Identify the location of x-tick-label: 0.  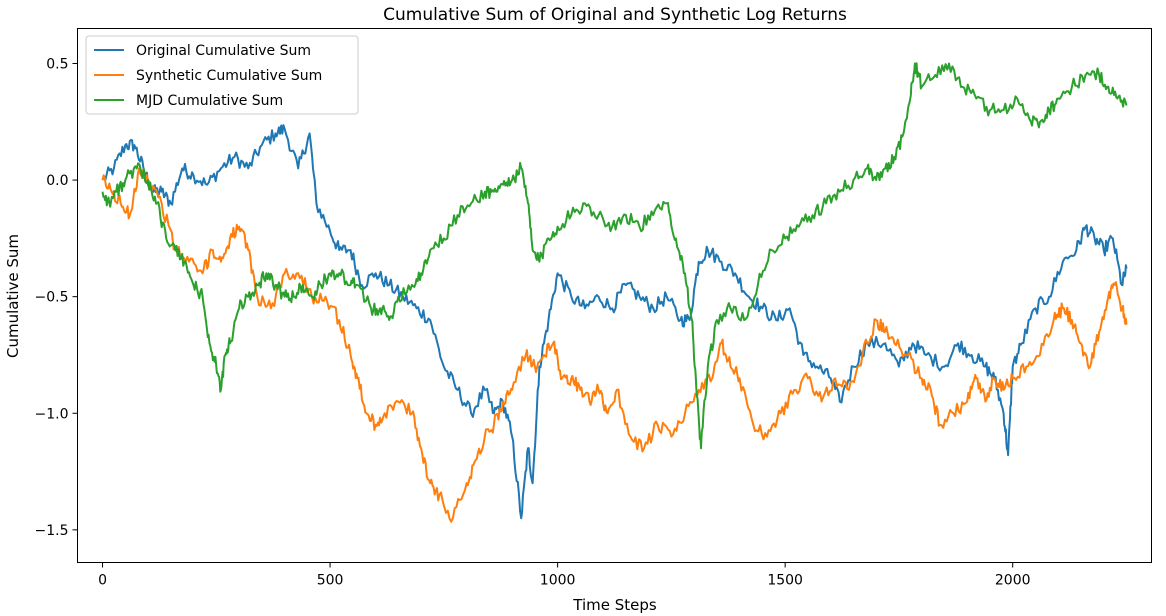
(102, 581).